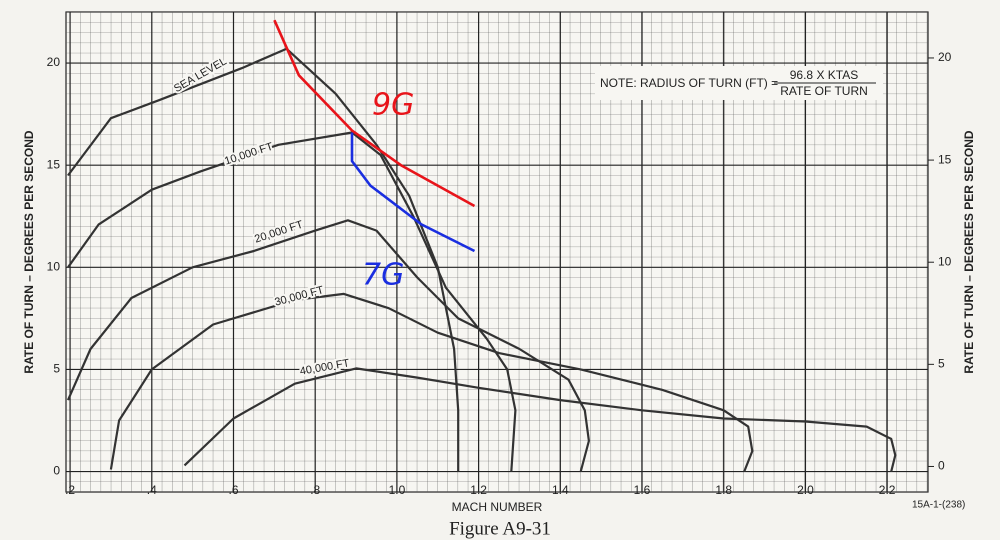 The width and height of the screenshot is (1000, 540). I want to click on x-tick-label: 1.6, so click(642, 490).